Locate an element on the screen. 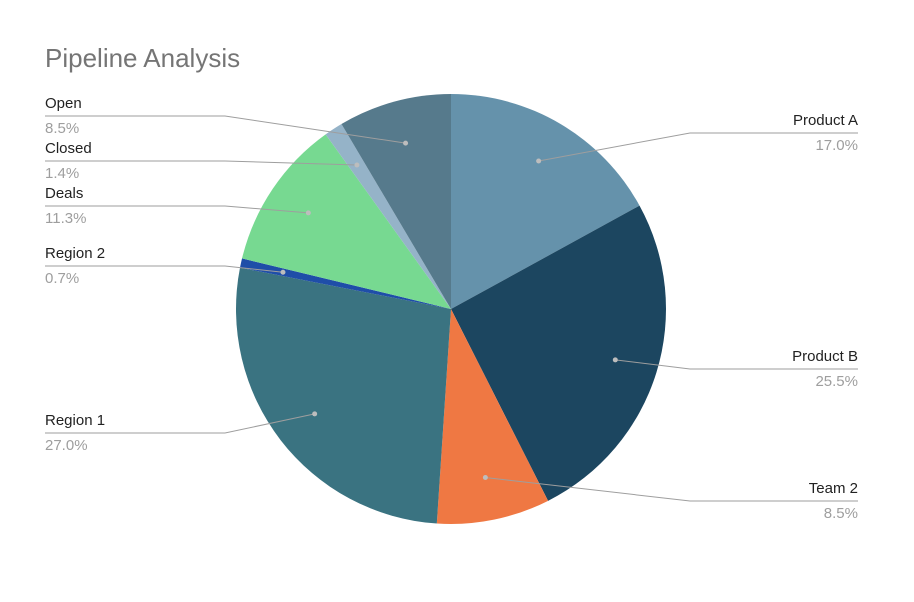 Image resolution: width=914 pixels, height=602 pixels. slice-label: Open is located at coordinates (63, 103).